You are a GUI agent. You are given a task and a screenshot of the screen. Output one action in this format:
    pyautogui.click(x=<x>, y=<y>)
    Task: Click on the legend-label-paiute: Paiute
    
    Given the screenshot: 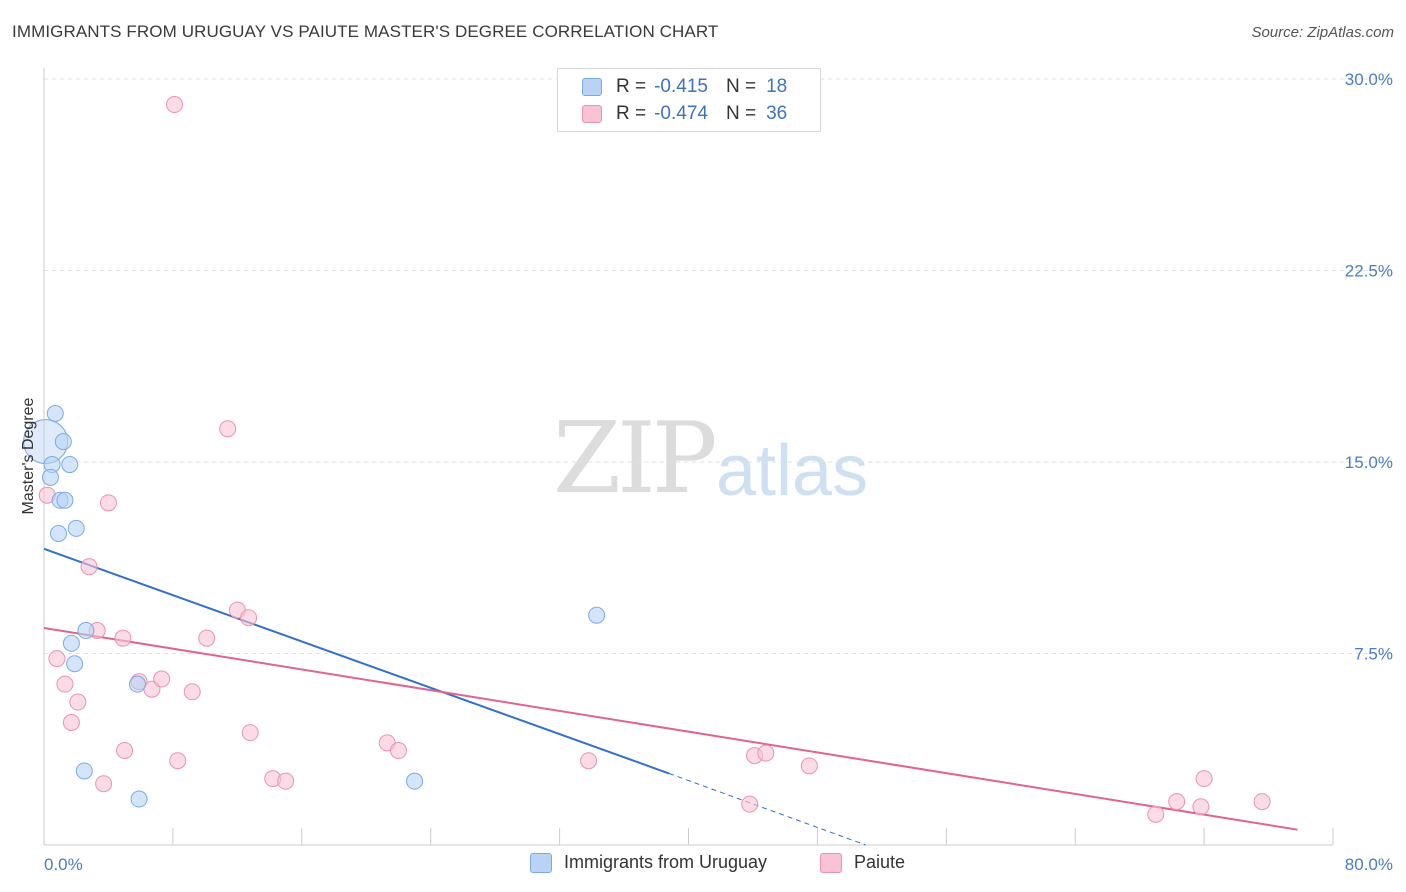 What is the action you would take?
    pyautogui.click(x=880, y=862)
    